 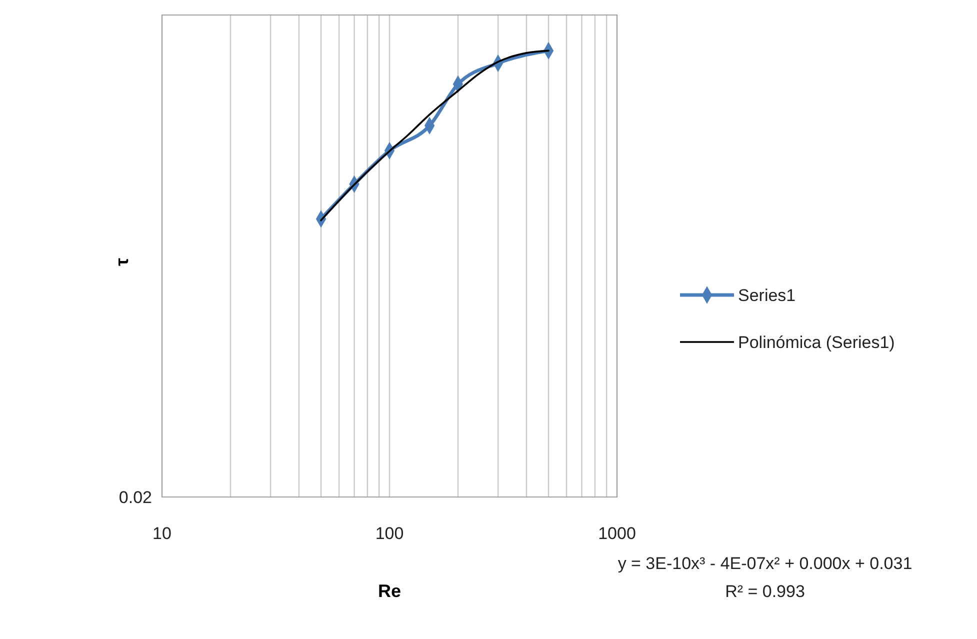 What do you see at coordinates (765, 591) in the screenshot?
I see `text: R² = 0.993` at bounding box center [765, 591].